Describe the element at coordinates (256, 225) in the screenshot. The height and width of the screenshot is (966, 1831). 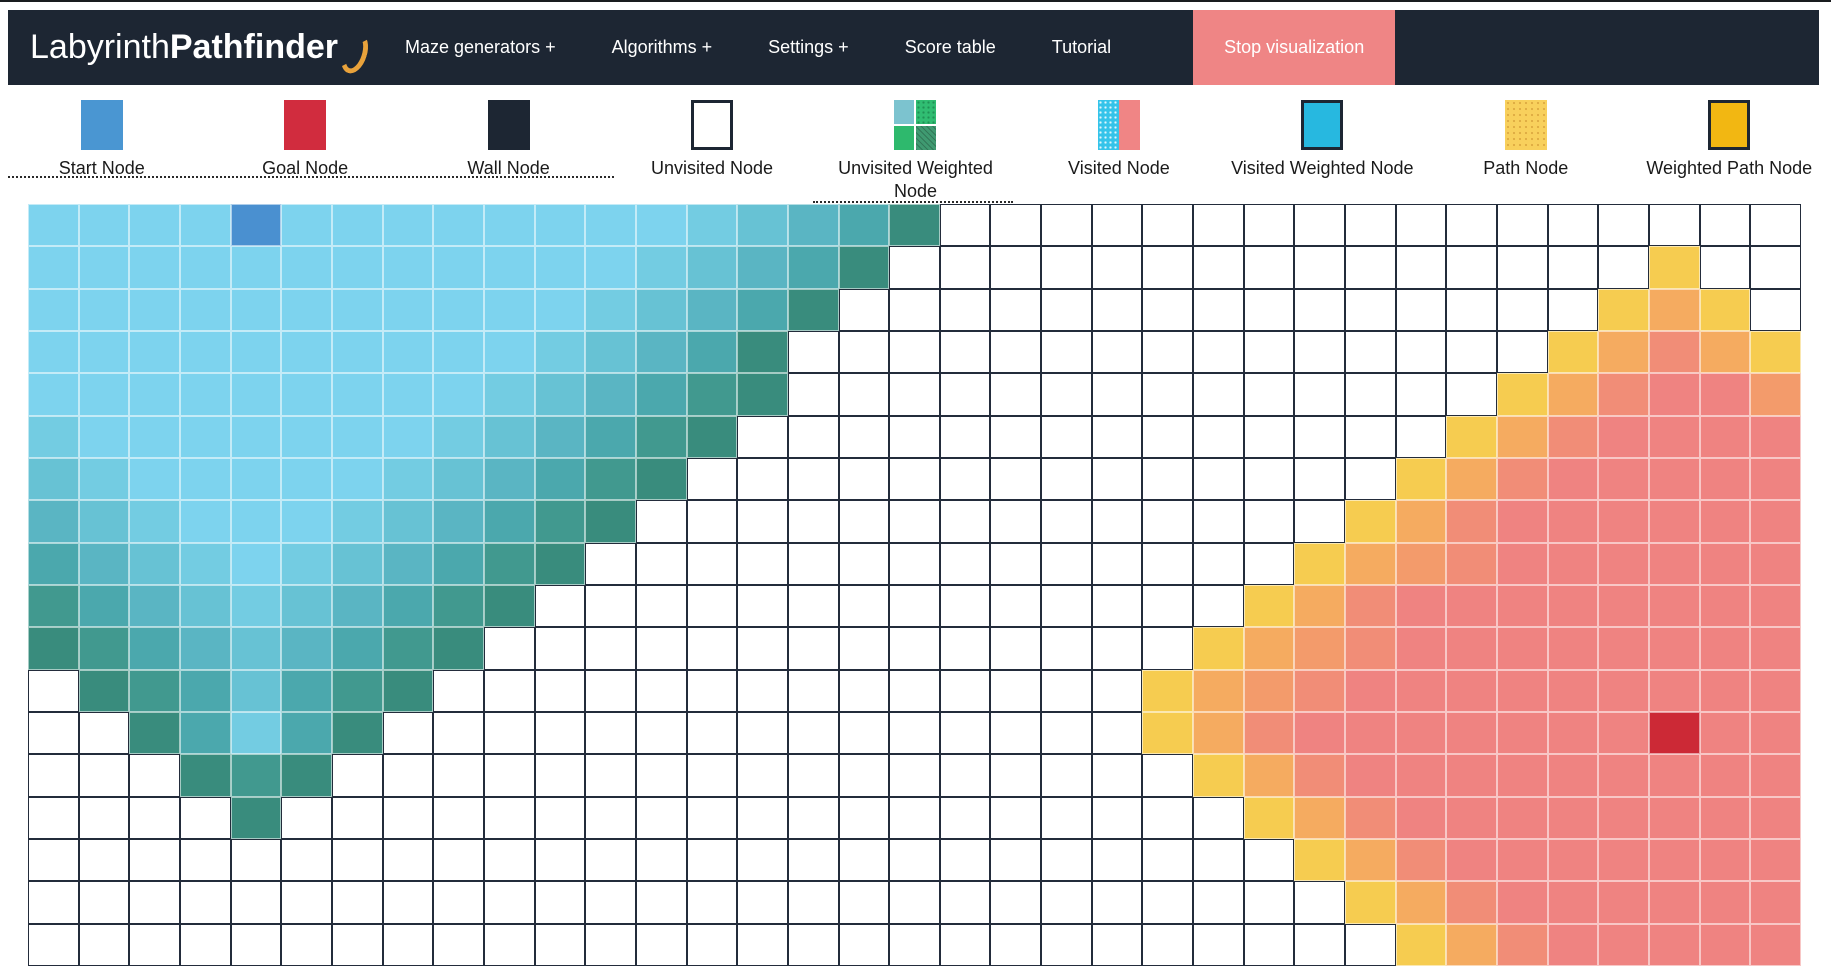
I see `start-node` at that location.